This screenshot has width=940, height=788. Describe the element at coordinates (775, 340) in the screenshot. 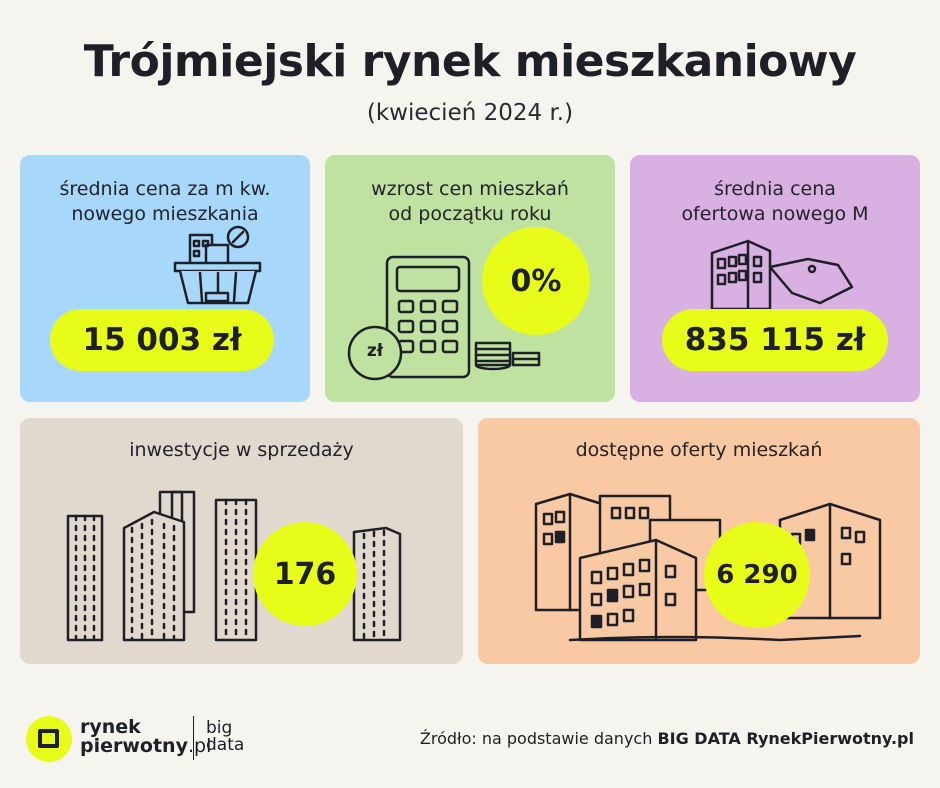

I see `value-pill: 835 115 zł` at that location.